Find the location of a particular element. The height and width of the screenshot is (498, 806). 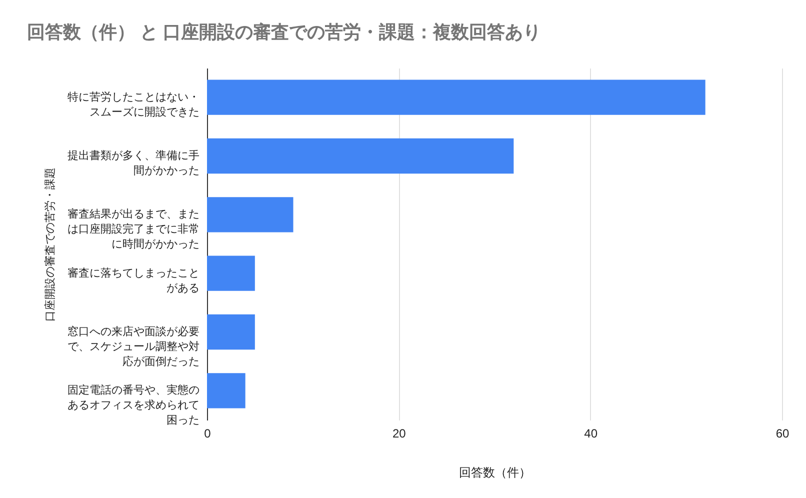

chart-title: 回答数（件） と 口座開設の審査での苦労・課題：複数回答あり is located at coordinates (284, 32).